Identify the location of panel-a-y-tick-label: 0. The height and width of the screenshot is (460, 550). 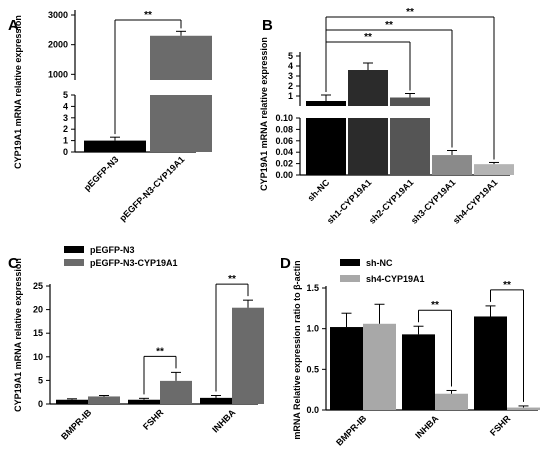
(65, 152).